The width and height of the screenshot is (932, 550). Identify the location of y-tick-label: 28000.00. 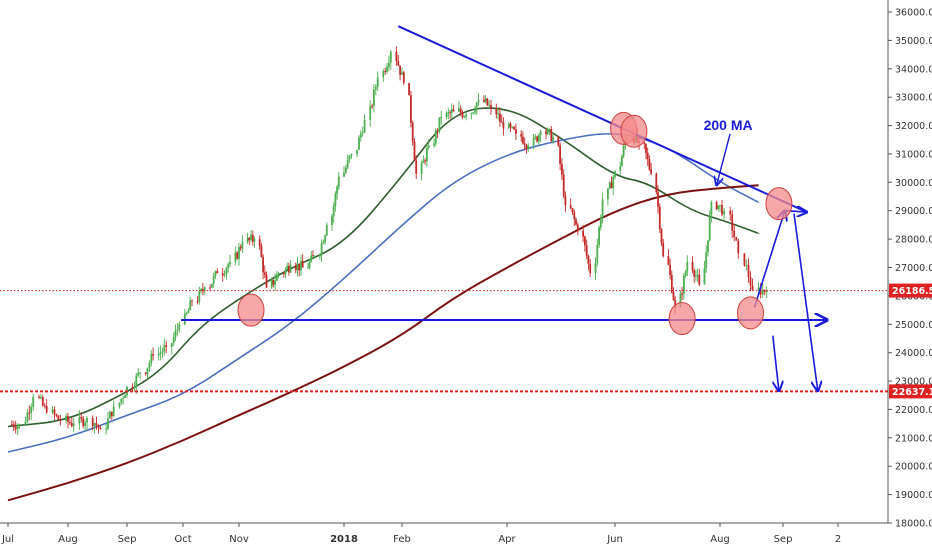
(913, 240).